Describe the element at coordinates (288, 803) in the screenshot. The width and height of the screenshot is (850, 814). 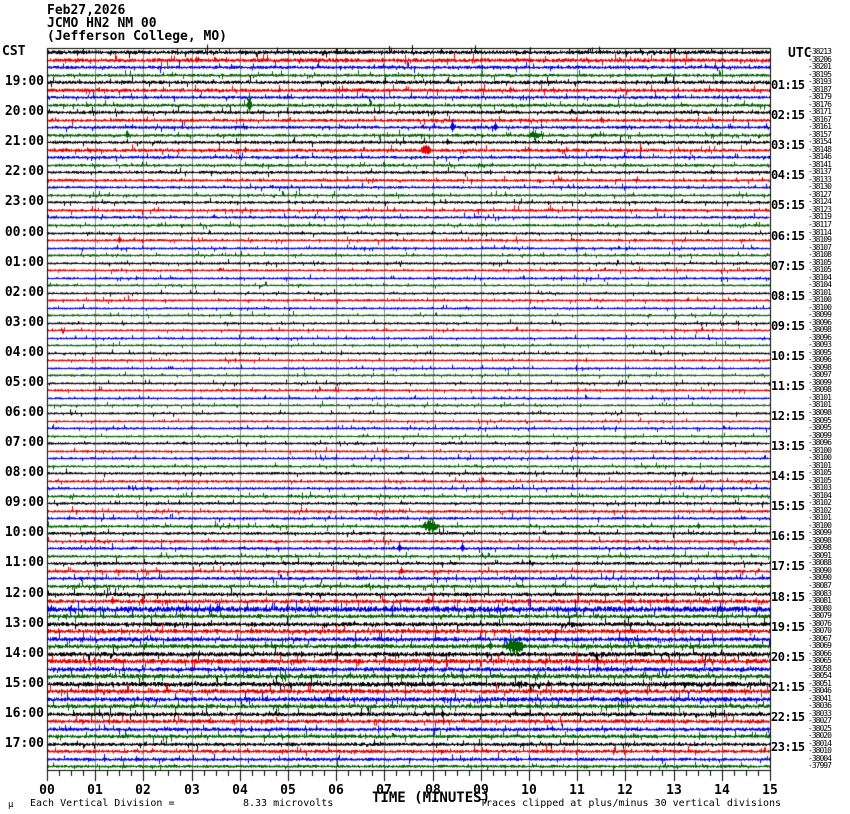
I see `division-value: 8.33 microvolts` at that location.